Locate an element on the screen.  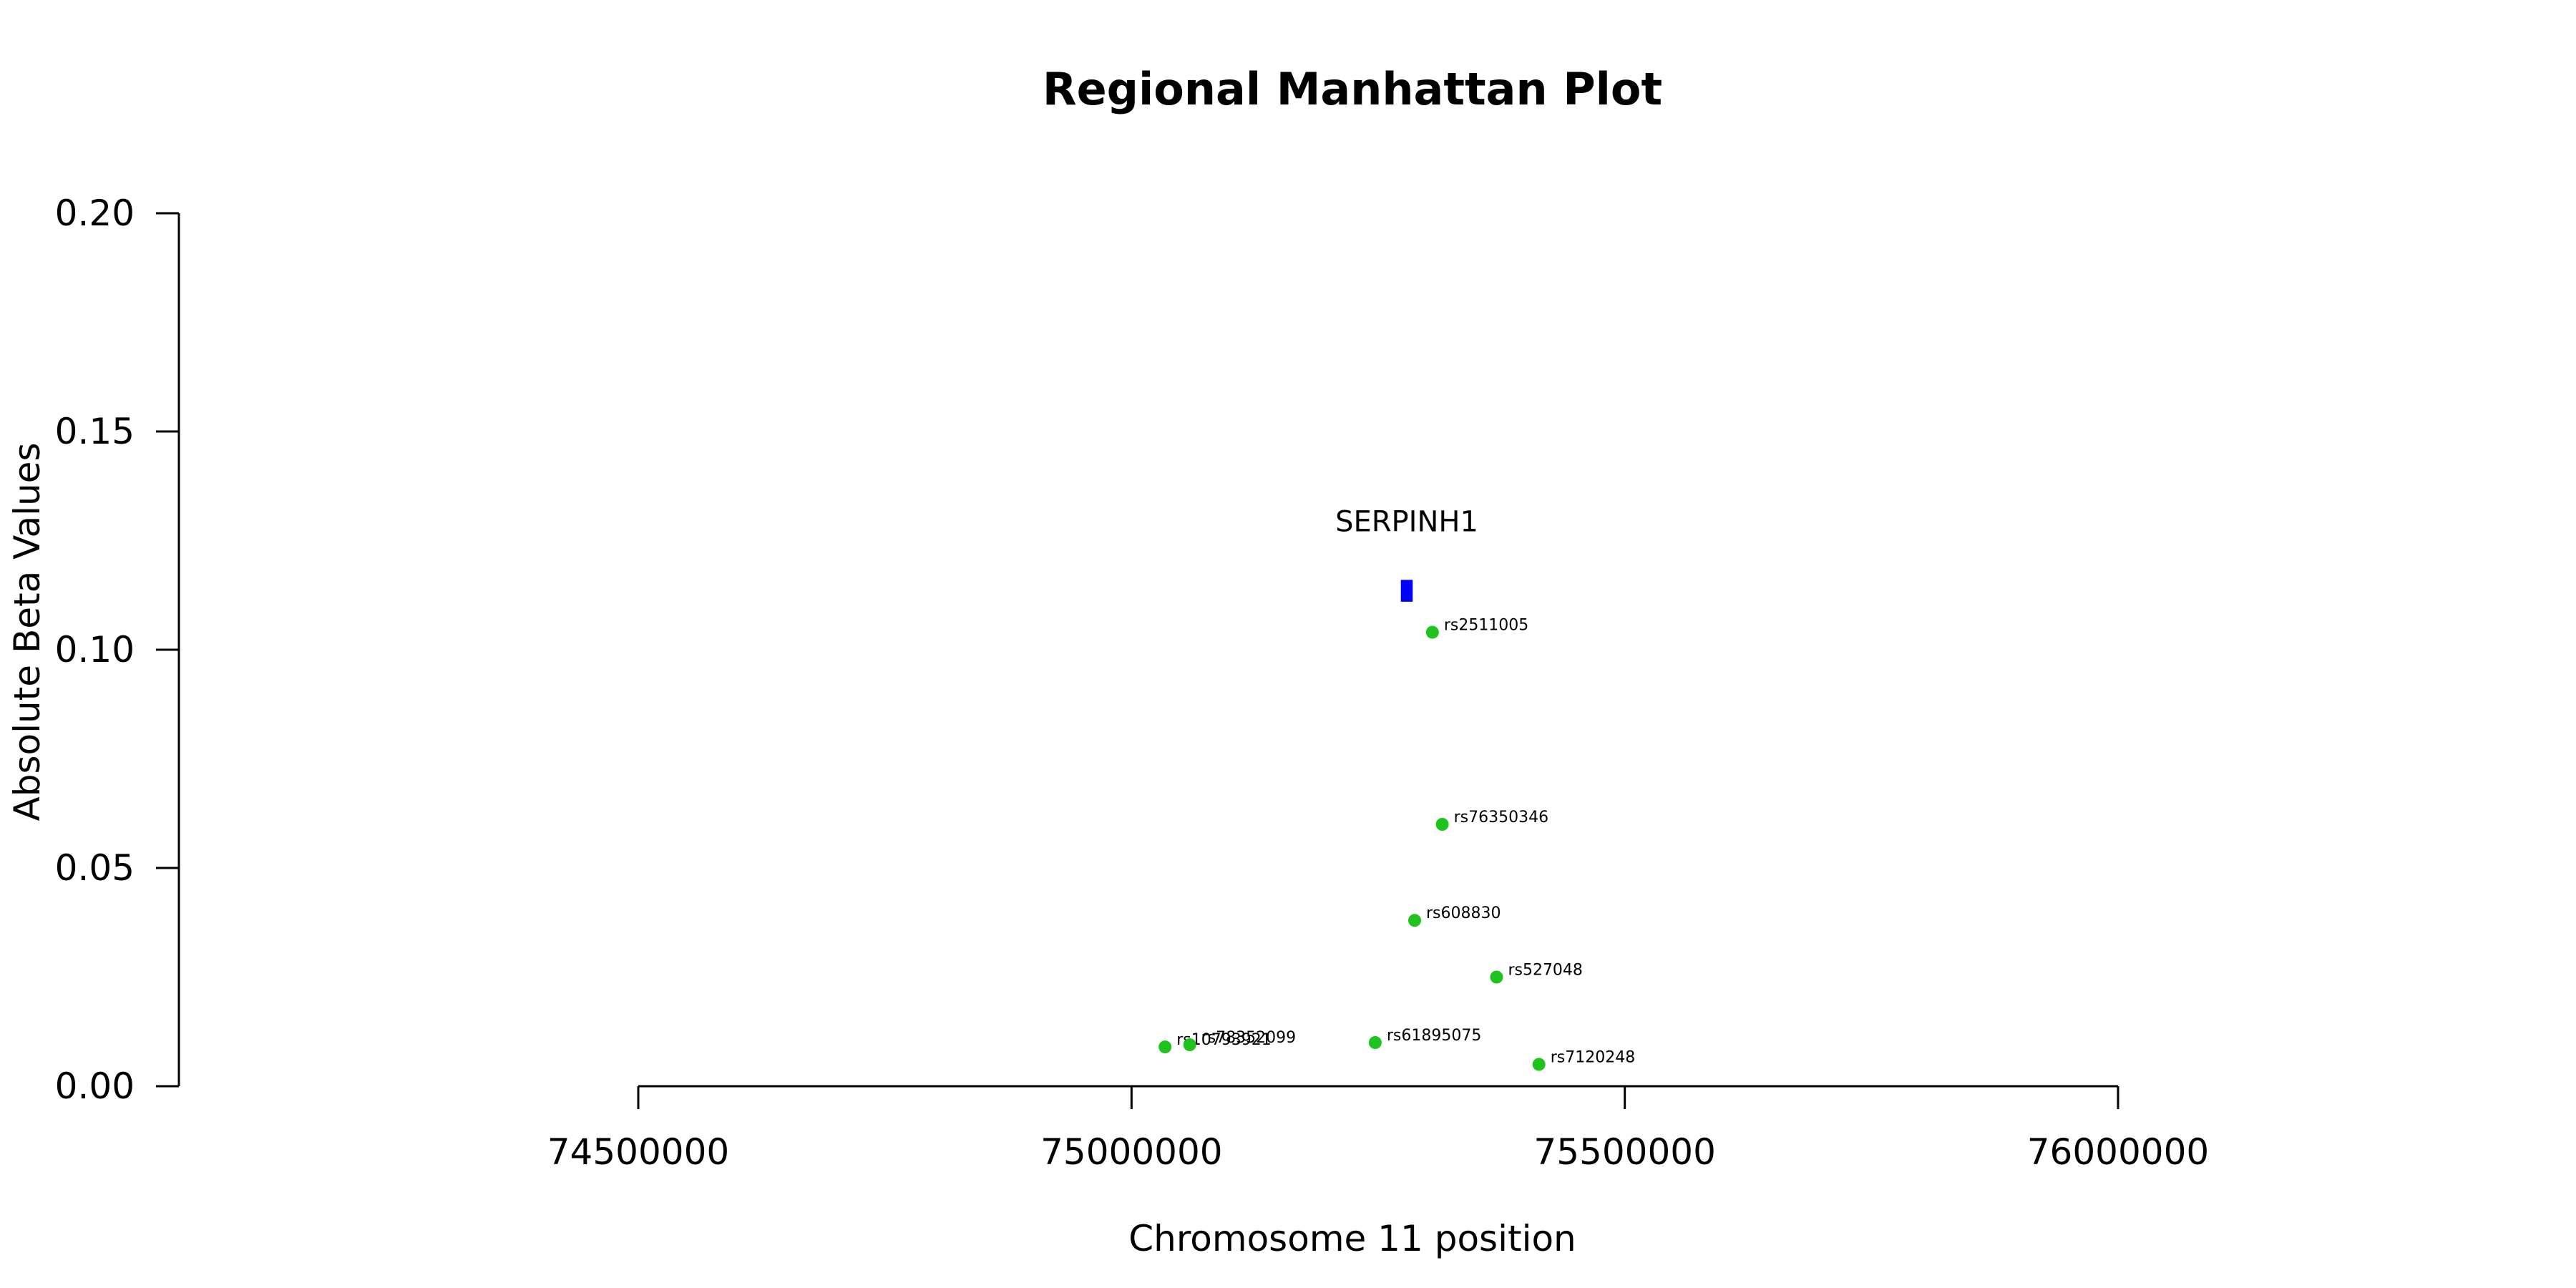
y-tick-label: 0.10 is located at coordinates (95, 649).